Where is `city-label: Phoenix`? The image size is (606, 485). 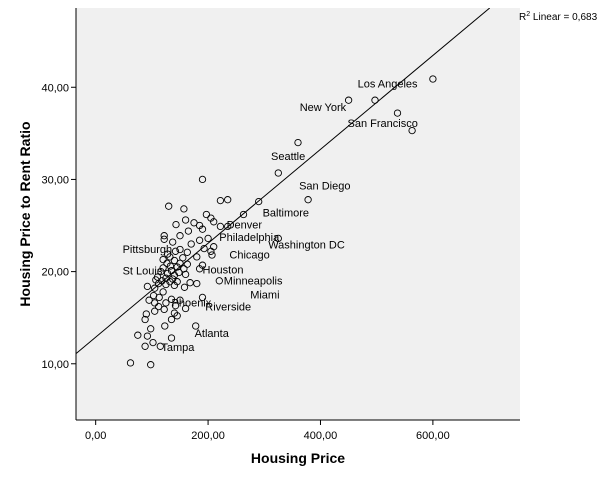
city-label: Phoenix is located at coordinates (192, 304).